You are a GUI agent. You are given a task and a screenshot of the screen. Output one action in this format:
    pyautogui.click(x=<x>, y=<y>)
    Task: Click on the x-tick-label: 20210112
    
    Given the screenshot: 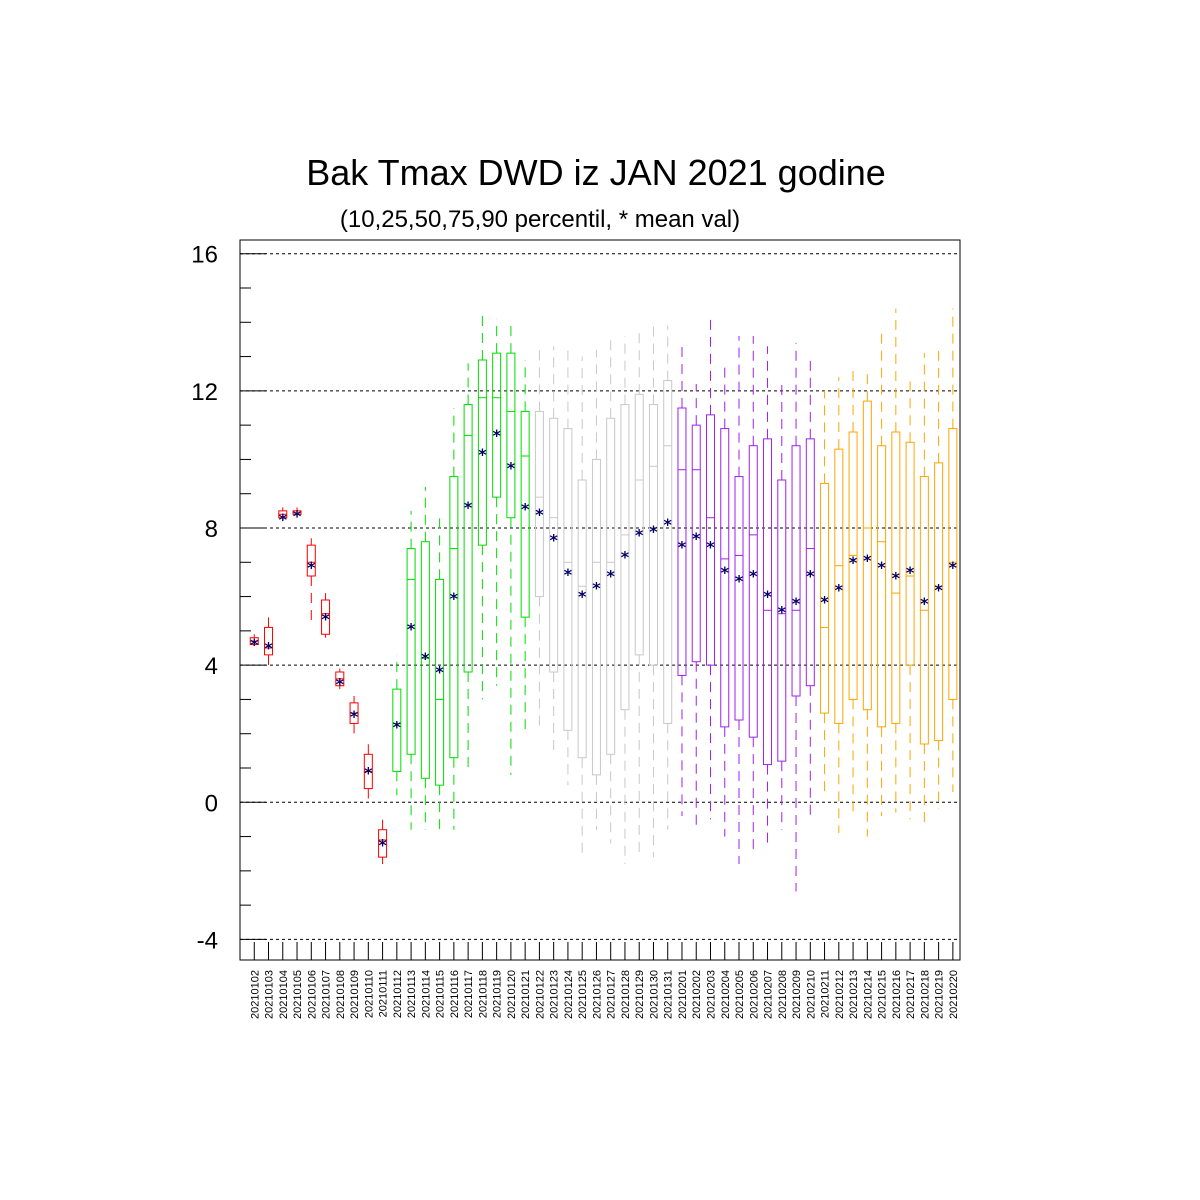 What is the action you would take?
    pyautogui.click(x=398, y=994)
    